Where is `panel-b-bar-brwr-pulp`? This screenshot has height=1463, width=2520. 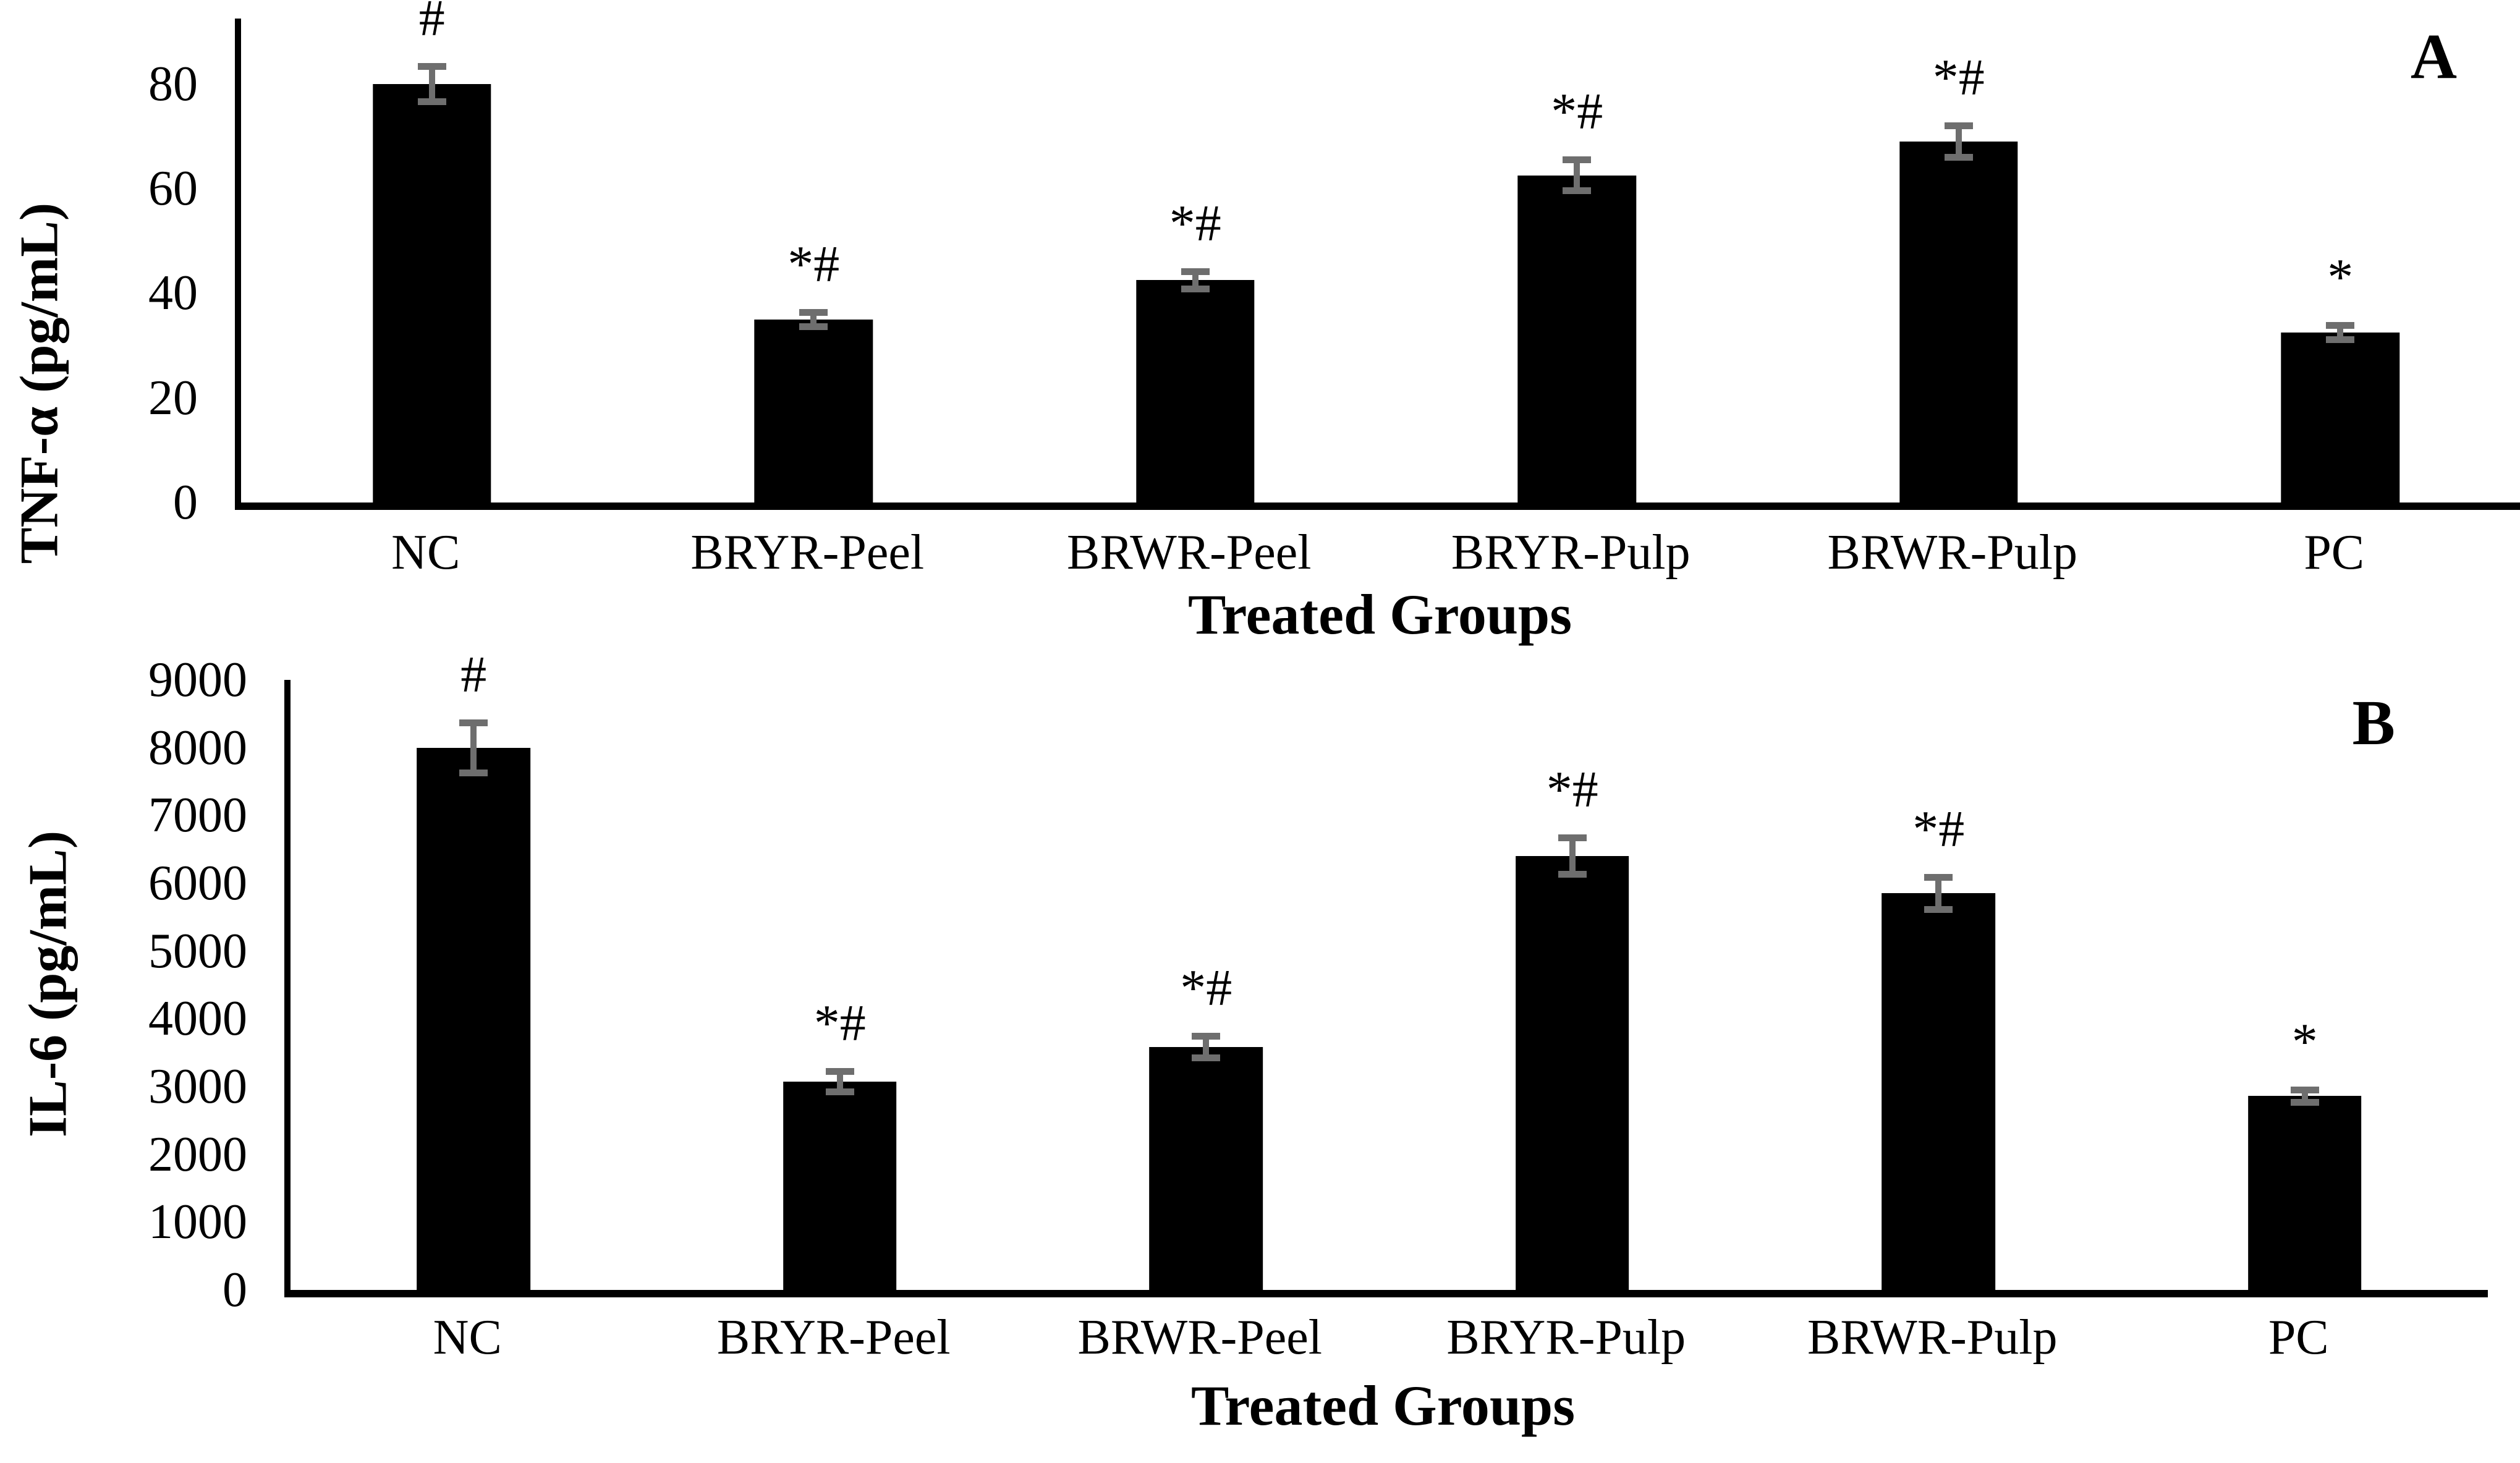 panel-b-bar-brwr-pulp is located at coordinates (1939, 1091).